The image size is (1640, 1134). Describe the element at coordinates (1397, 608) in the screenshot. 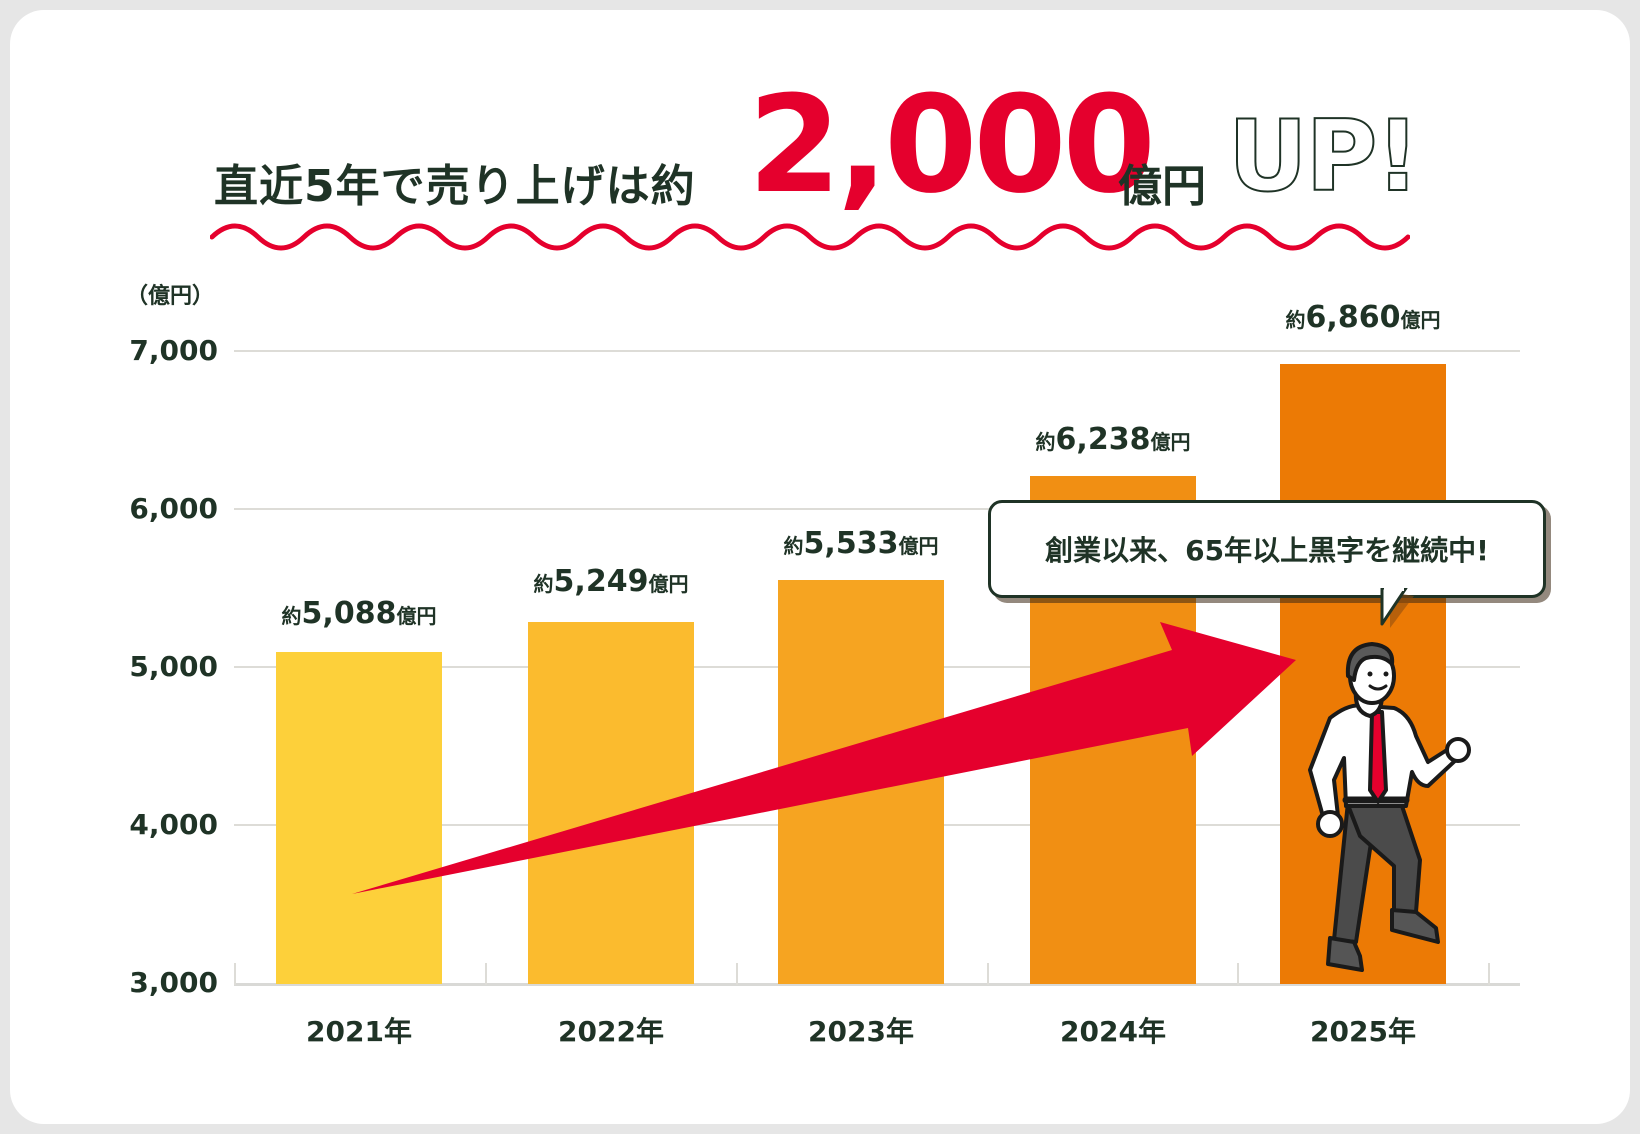

I see `callout-tail-icon` at that location.